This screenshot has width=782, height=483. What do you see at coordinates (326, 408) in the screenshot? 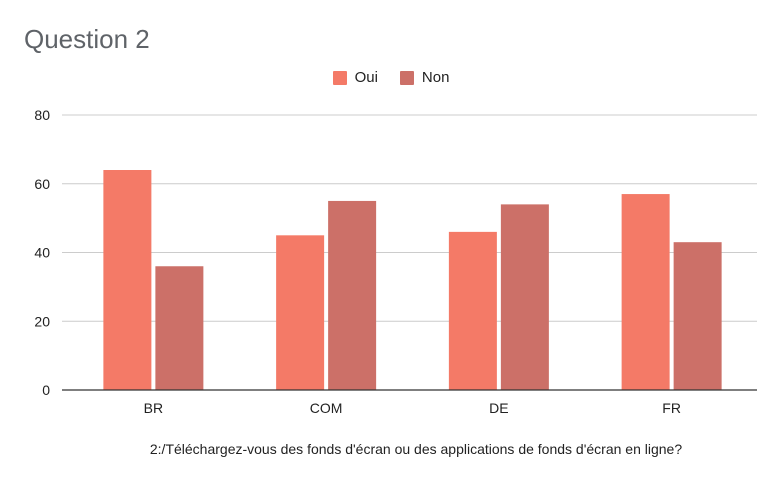
I see `x-tick-label-com: COM` at bounding box center [326, 408].